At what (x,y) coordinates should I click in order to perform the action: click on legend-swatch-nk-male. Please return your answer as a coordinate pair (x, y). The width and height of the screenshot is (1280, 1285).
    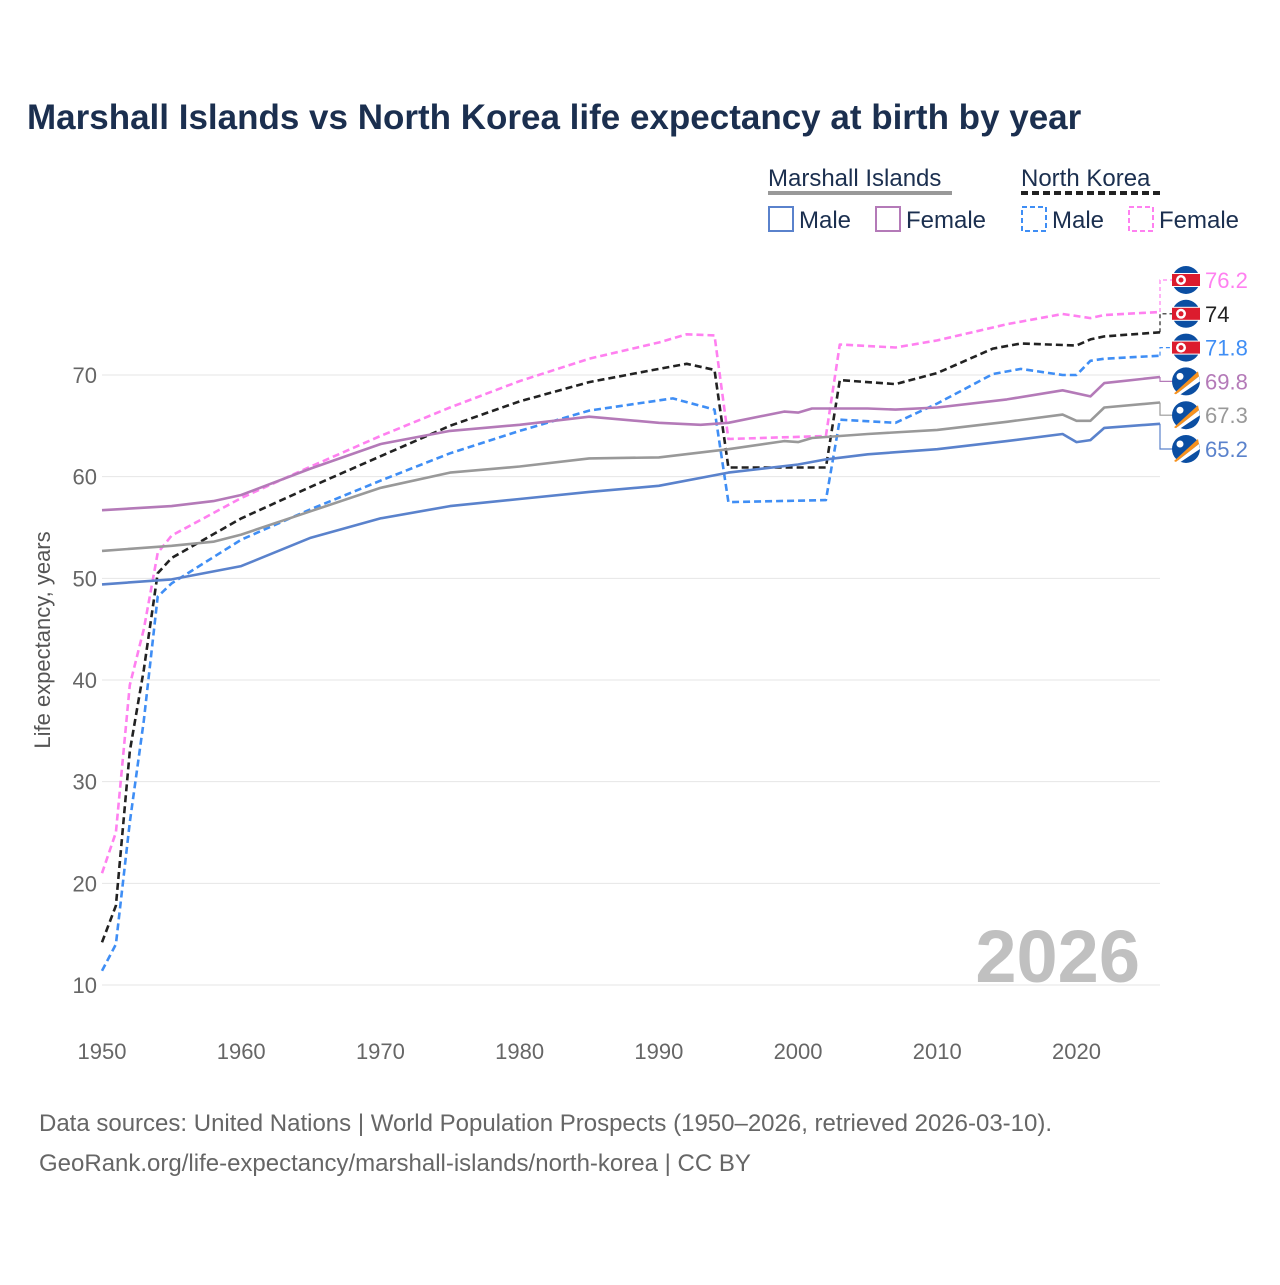
    Looking at the image, I should click on (1034, 219).